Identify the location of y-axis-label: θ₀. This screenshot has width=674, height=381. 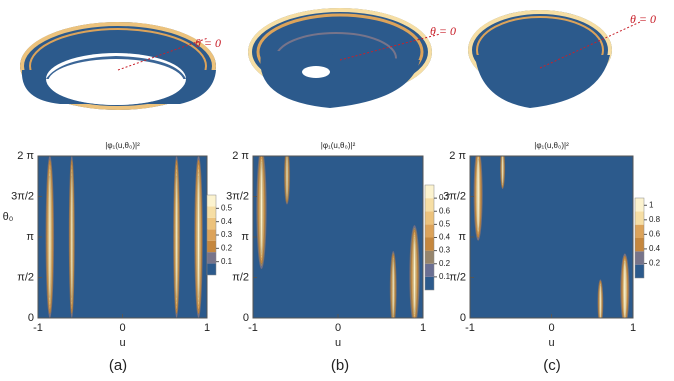
(8, 217).